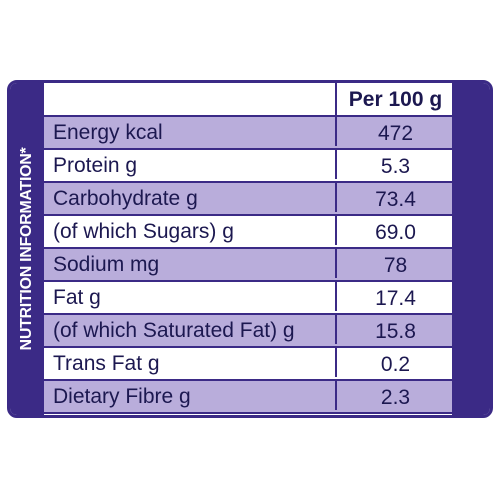  Describe the element at coordinates (394, 164) in the screenshot. I see `nutrient-value: 5.3` at that location.